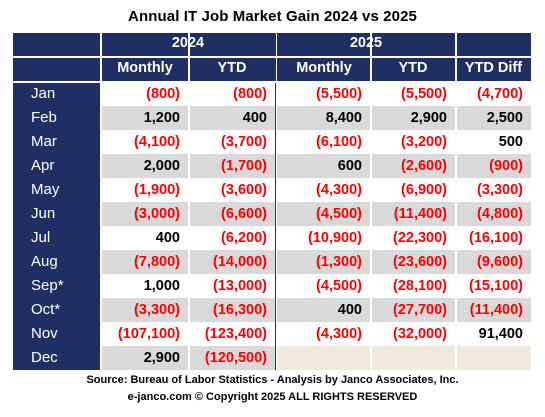 Image resolution: width=545 pixels, height=417 pixels. What do you see at coordinates (239, 310) in the screenshot?
I see `cell-2024-ytd: (16,300)` at bounding box center [239, 310].